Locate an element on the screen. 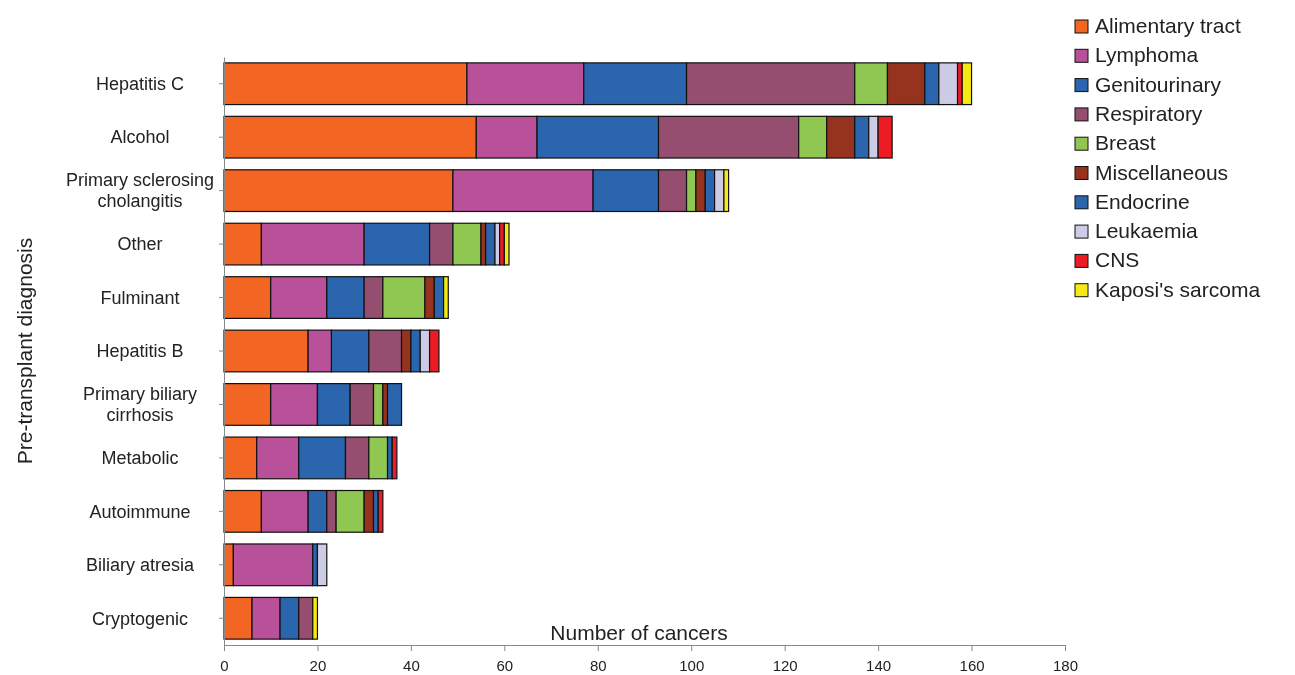  x-axis-title: Number of cancers is located at coordinates (639, 632).